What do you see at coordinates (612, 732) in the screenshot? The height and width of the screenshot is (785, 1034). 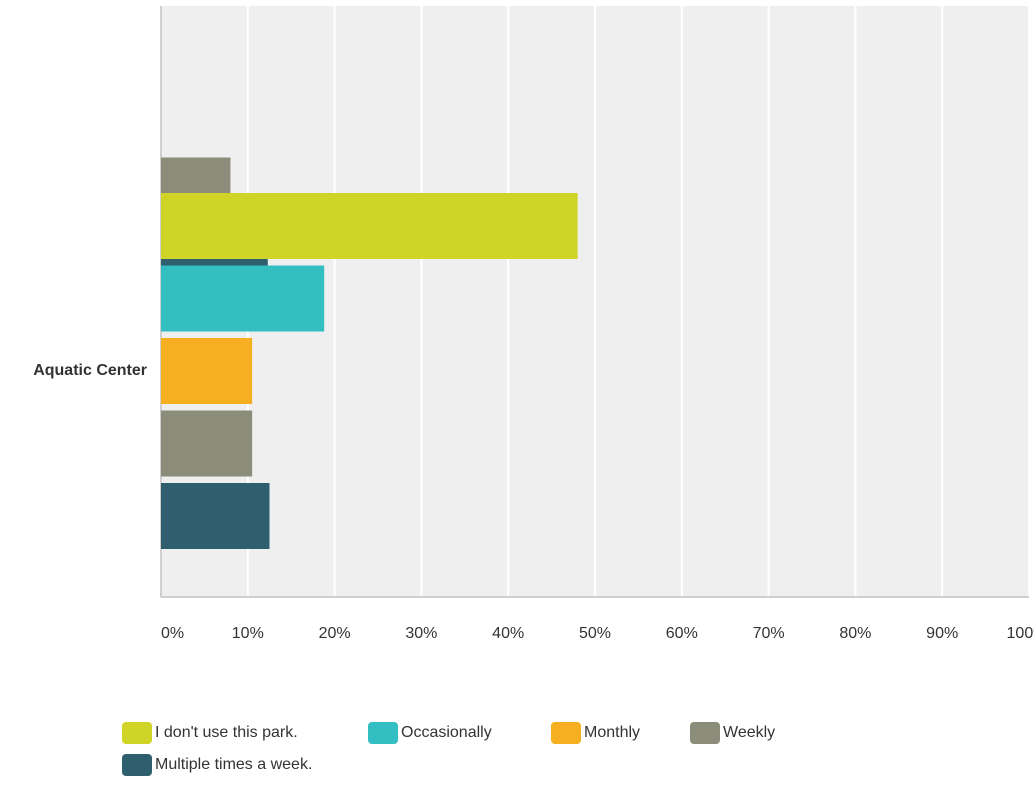 I see `legend-label-2: Monthly` at bounding box center [612, 732].